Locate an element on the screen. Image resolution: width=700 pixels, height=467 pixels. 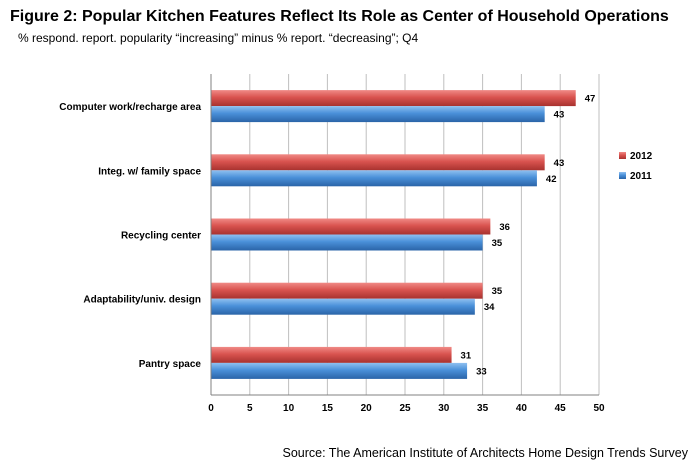
value-label: 36 is located at coordinates (504, 227).